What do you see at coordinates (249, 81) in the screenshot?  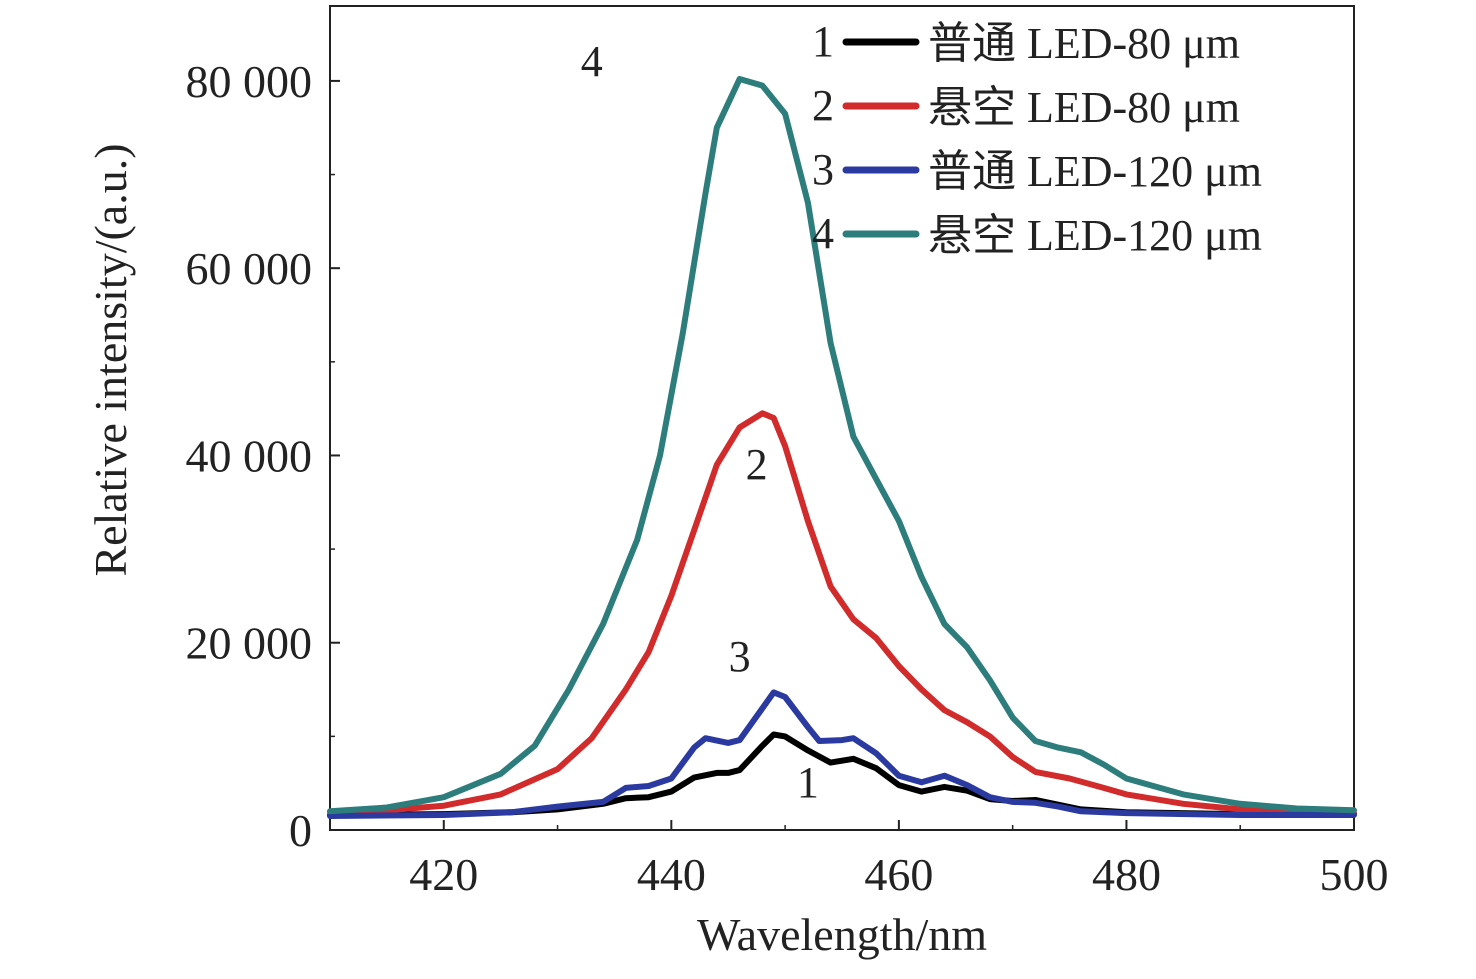 I see `y-tick-label: 80 000` at bounding box center [249, 81].